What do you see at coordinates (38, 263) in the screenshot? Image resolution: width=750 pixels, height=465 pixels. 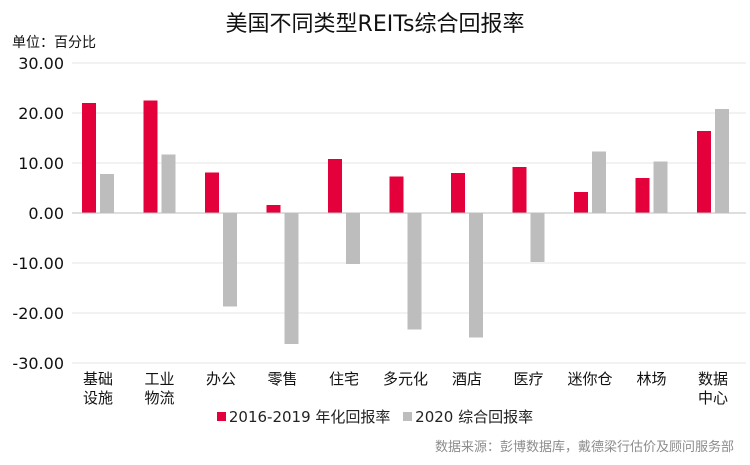 I see `y-tick-label: -10.00` at bounding box center [38, 263].